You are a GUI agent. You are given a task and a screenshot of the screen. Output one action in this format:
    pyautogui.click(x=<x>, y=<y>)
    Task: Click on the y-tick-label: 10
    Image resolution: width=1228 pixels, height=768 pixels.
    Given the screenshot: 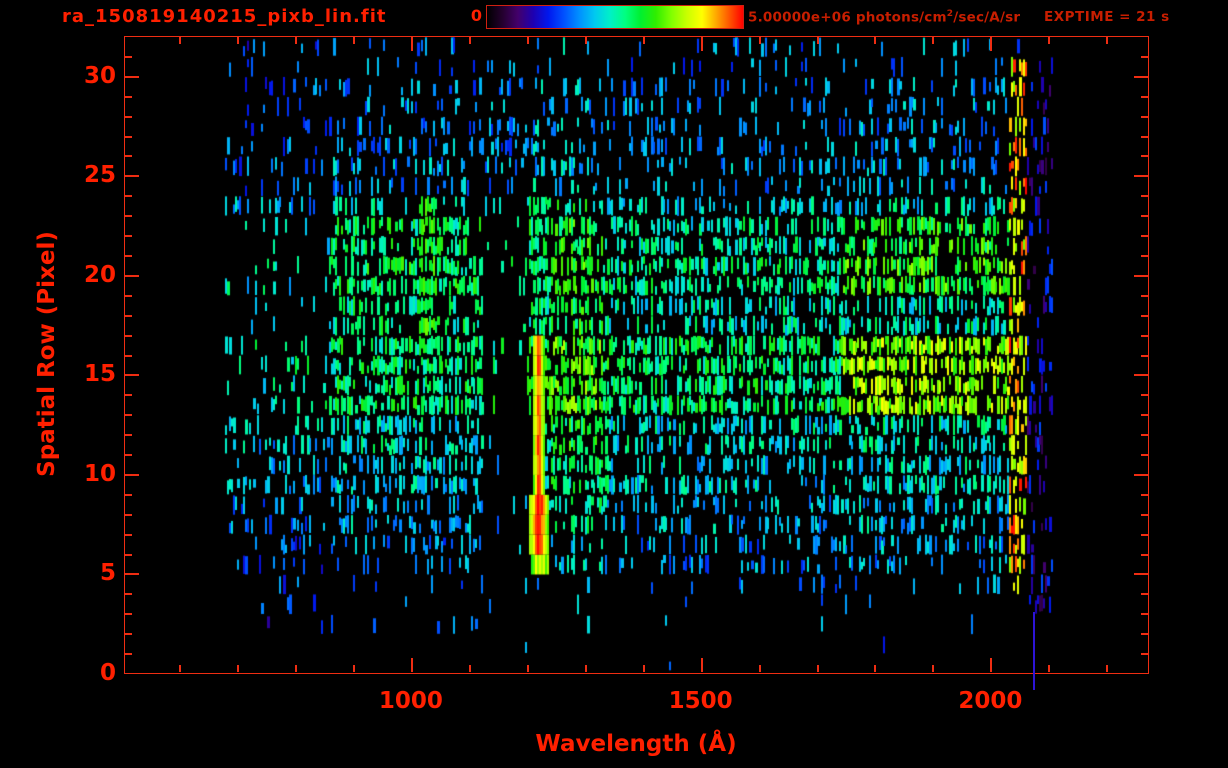 What is the action you would take?
    pyautogui.click(x=99, y=473)
    